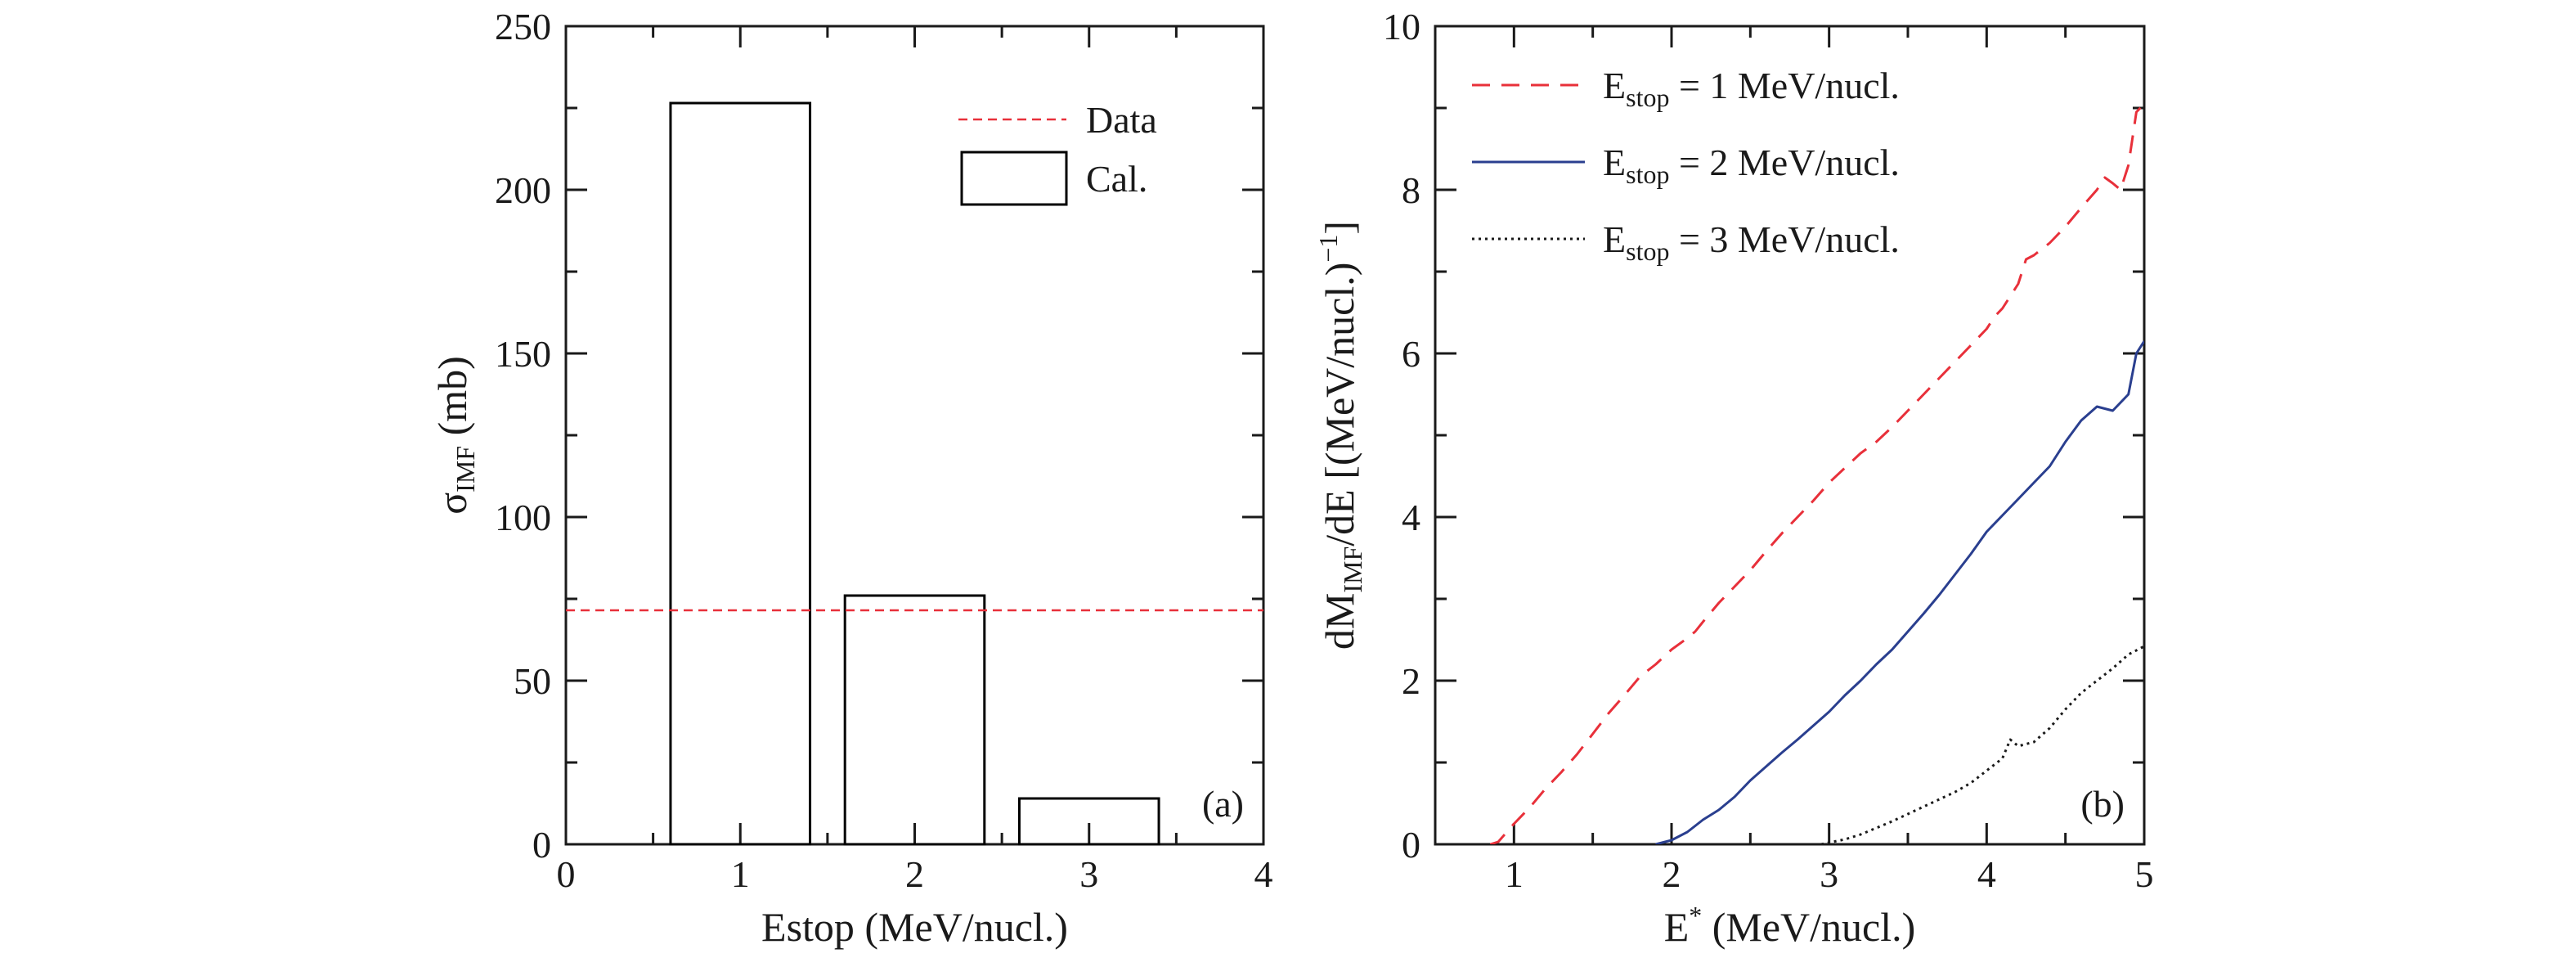  What do you see at coordinates (1411, 354) in the screenshot?
I see `y-tick-label-b: 6` at bounding box center [1411, 354].